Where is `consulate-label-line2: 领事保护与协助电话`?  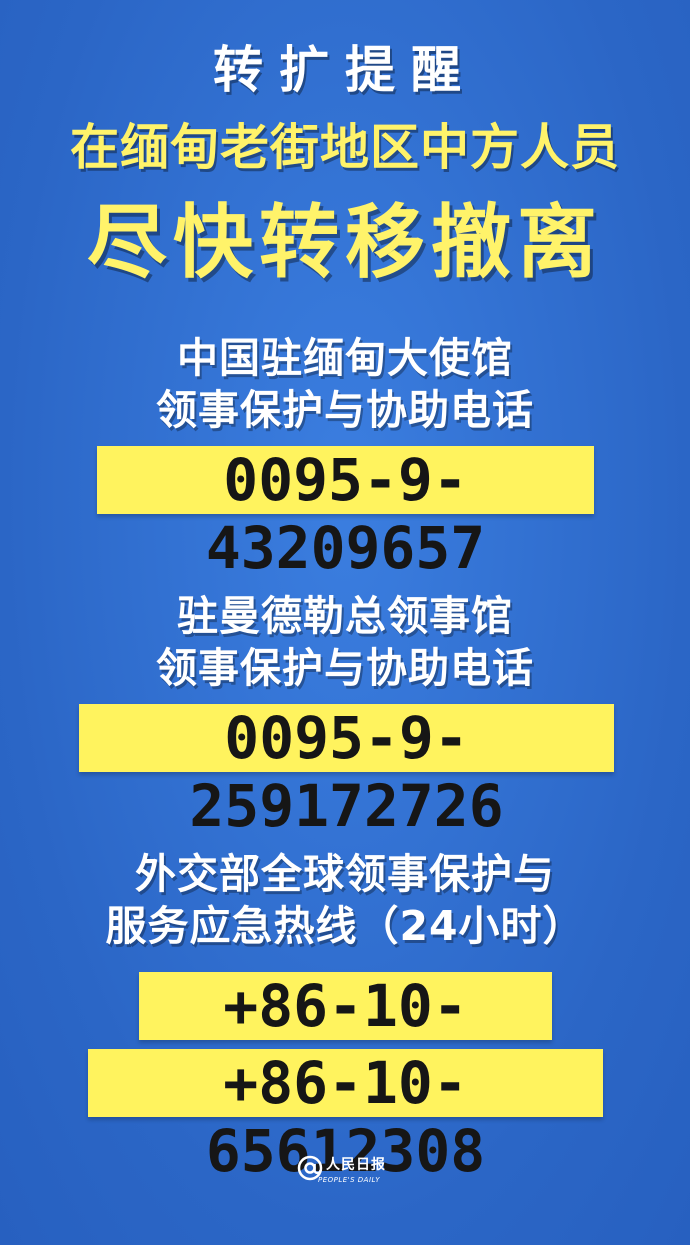 consulate-label-line2: 领事保护与协助电话 is located at coordinates (345, 668).